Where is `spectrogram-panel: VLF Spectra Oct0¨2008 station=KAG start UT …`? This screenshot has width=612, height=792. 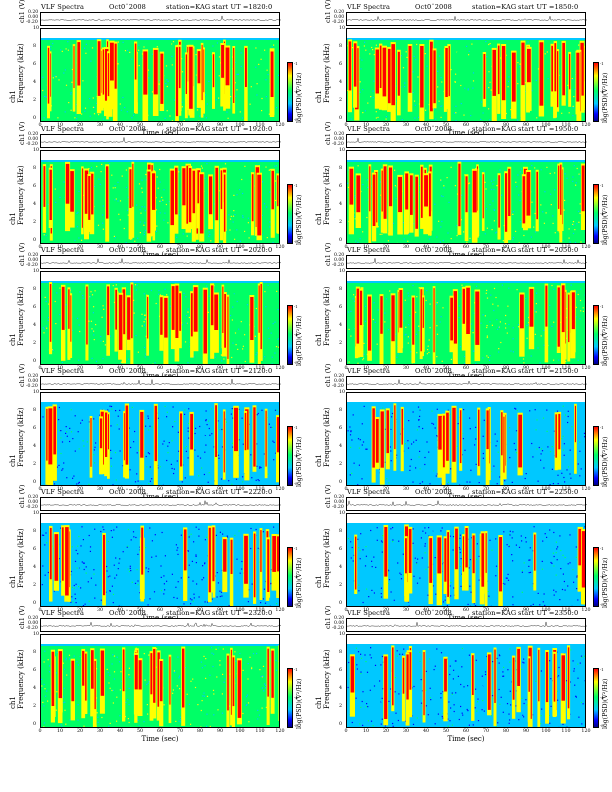 spectrogram-panel: VLF Spectra Oct0¨2008 station=KAG start UT … is located at coordinates (153, 553).